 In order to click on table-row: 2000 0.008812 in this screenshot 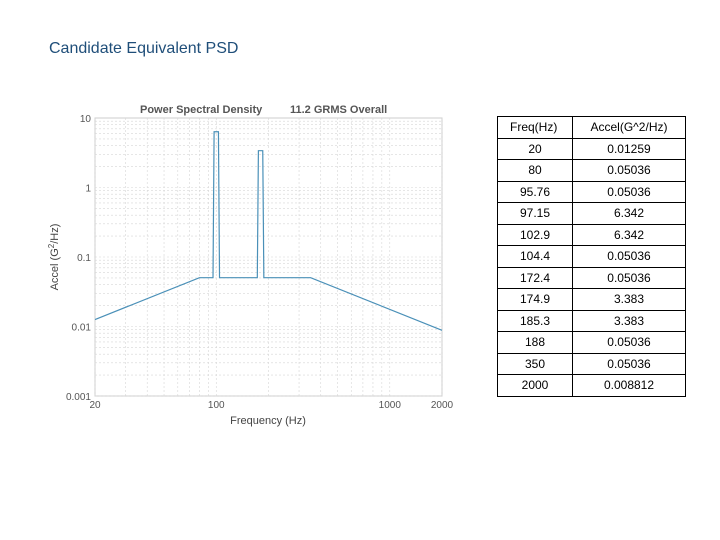, I will do `click(591, 385)`.